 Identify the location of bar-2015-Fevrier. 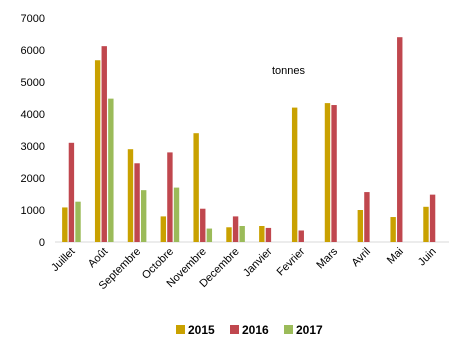
(294, 174).